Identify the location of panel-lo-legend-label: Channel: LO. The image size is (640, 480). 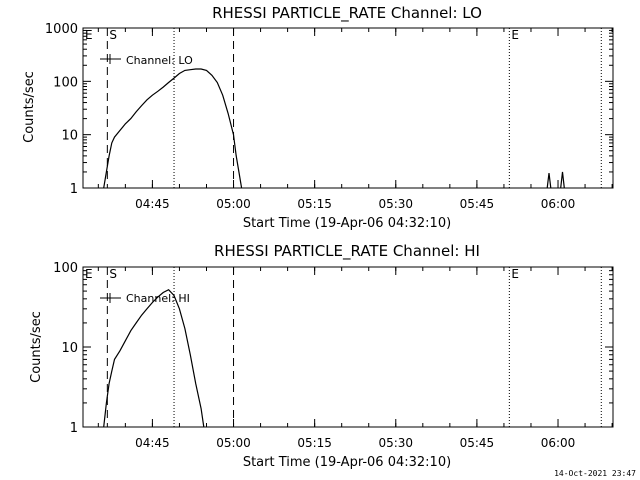
(159, 60).